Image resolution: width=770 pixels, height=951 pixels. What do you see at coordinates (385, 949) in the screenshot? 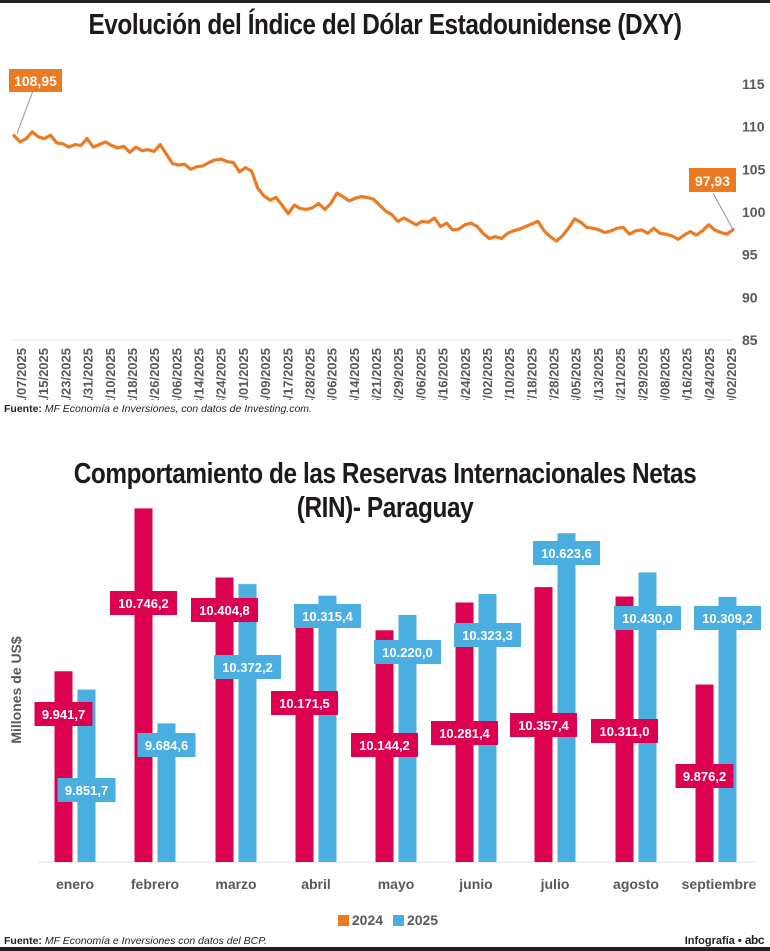
I see `bottom-rule` at bounding box center [385, 949].